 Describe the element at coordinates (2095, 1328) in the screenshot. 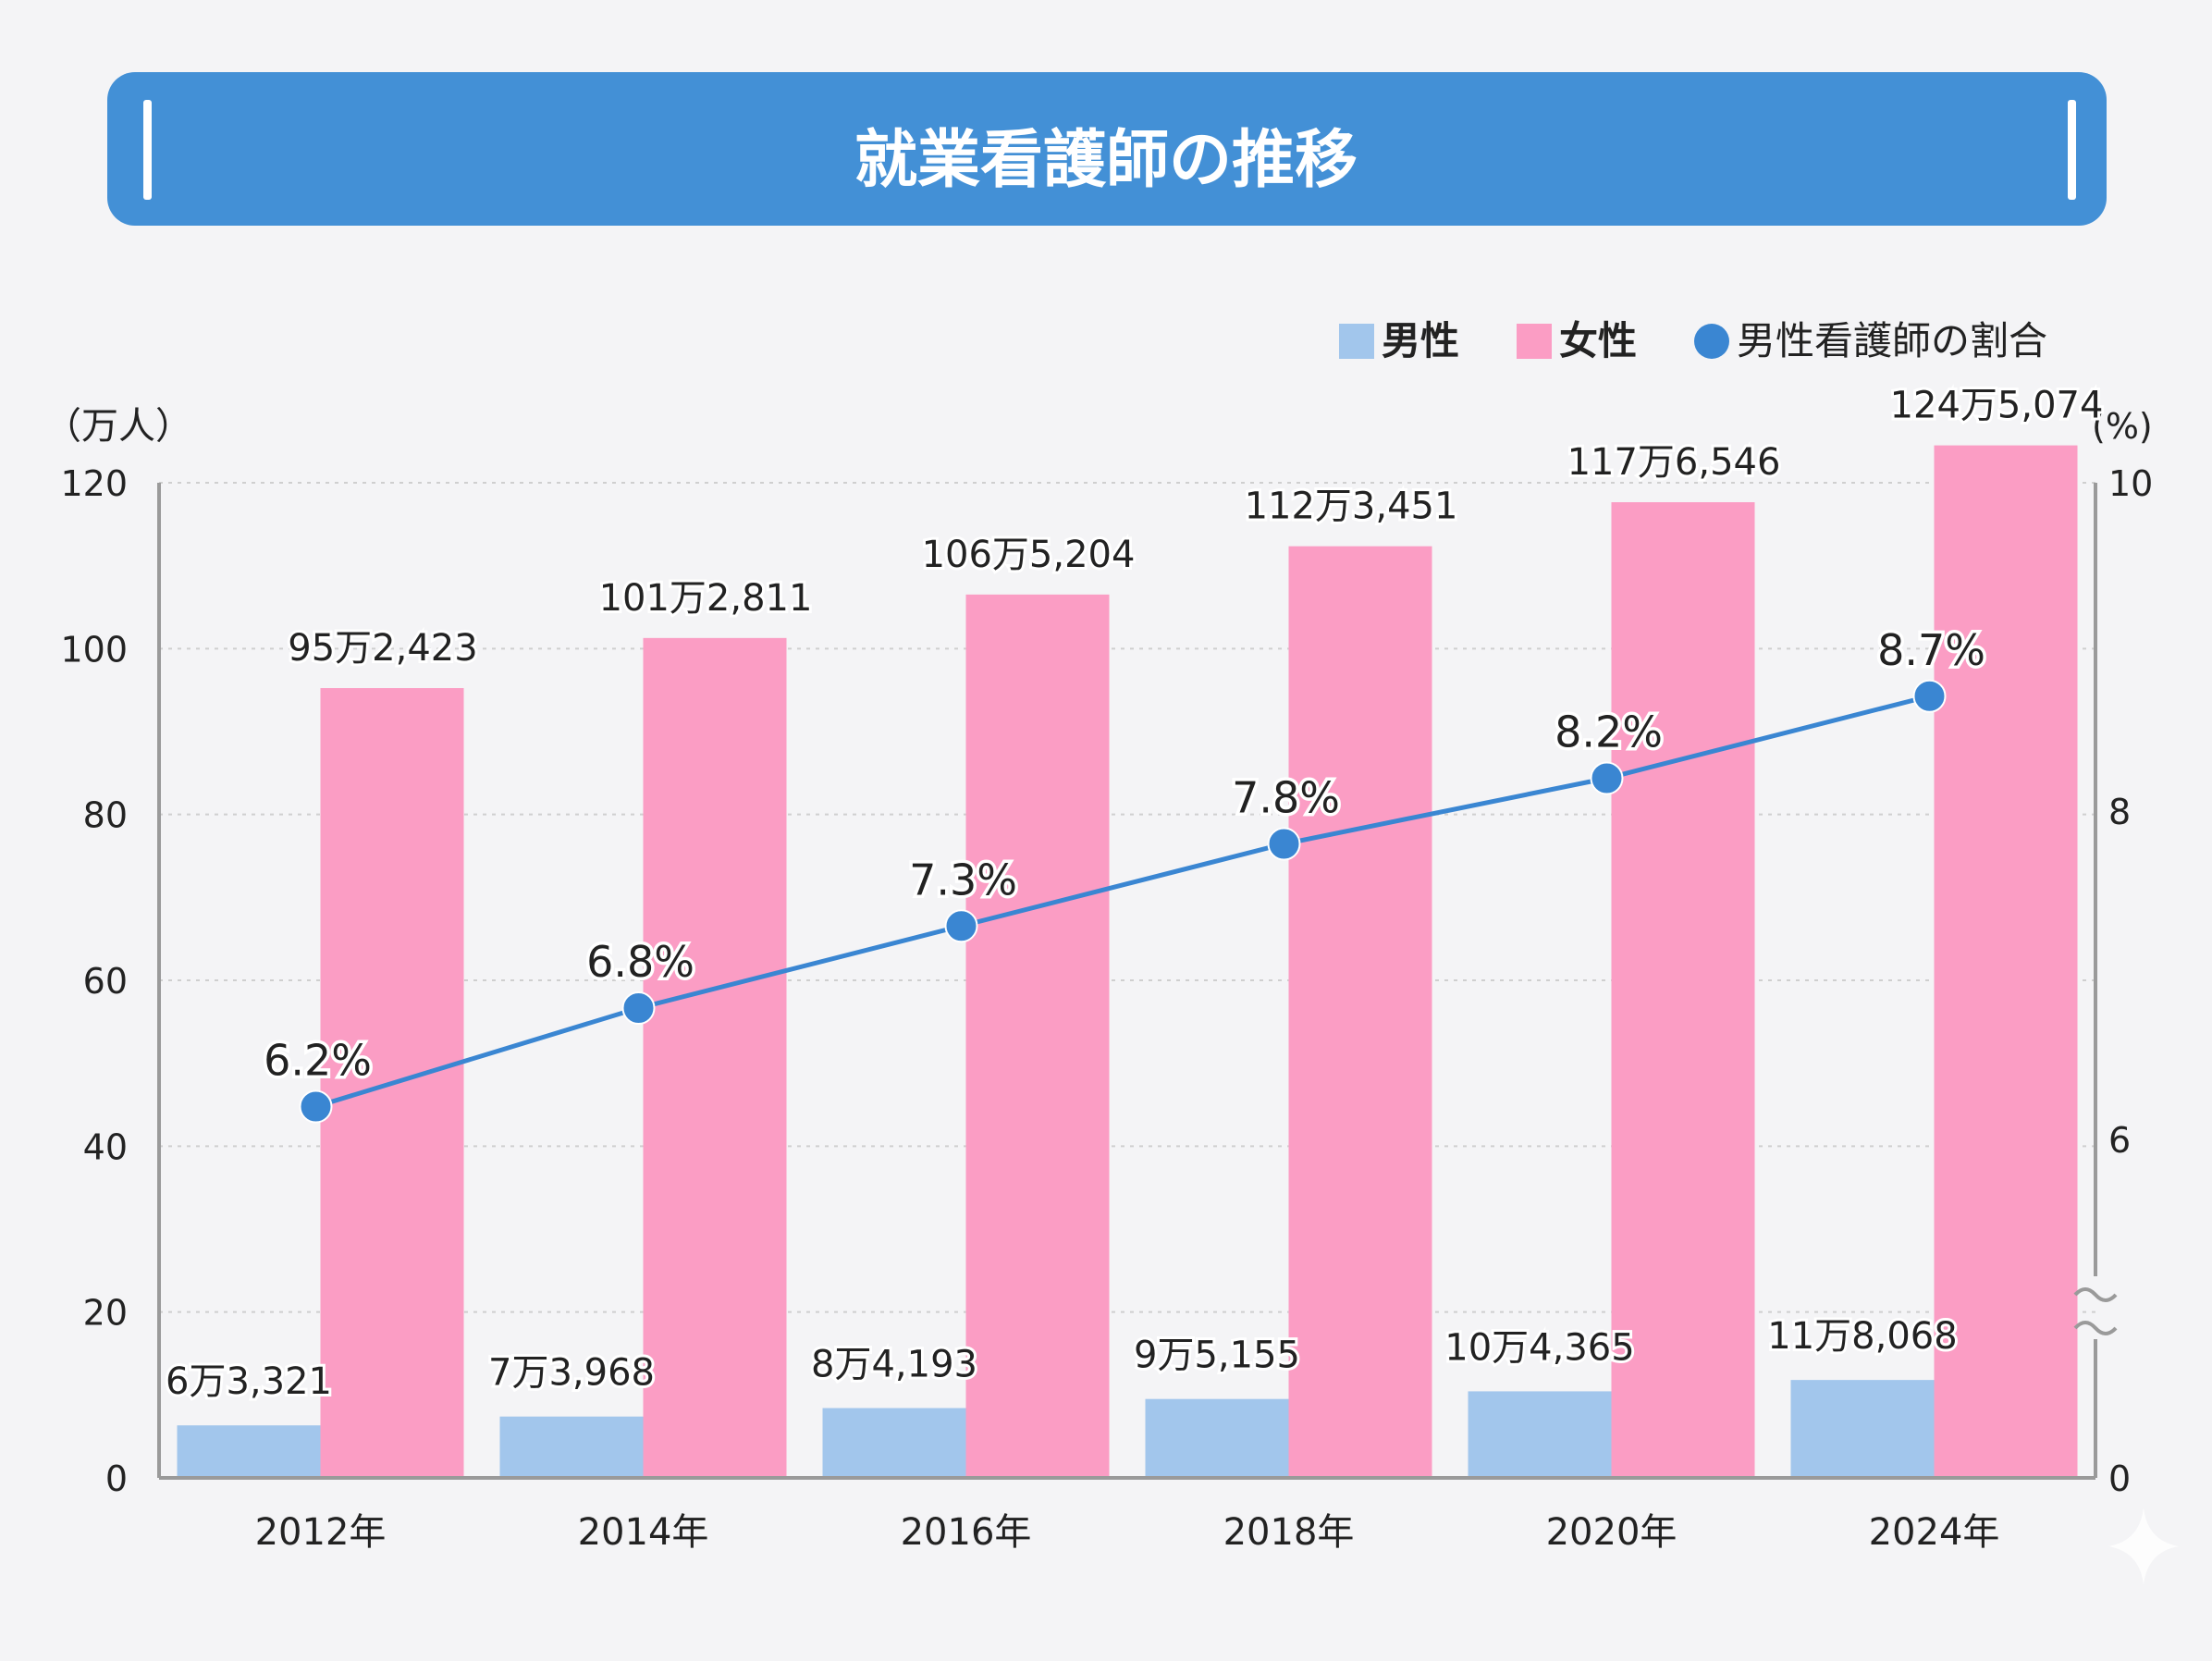

I see `axis-break-mark-bottom` at that location.